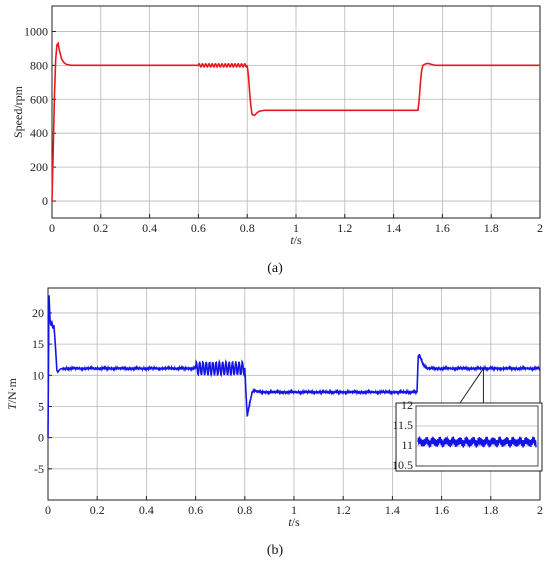  What do you see at coordinates (402, 425) in the screenshot?
I see `inset-ytick-label: 11.5` at bounding box center [402, 425].